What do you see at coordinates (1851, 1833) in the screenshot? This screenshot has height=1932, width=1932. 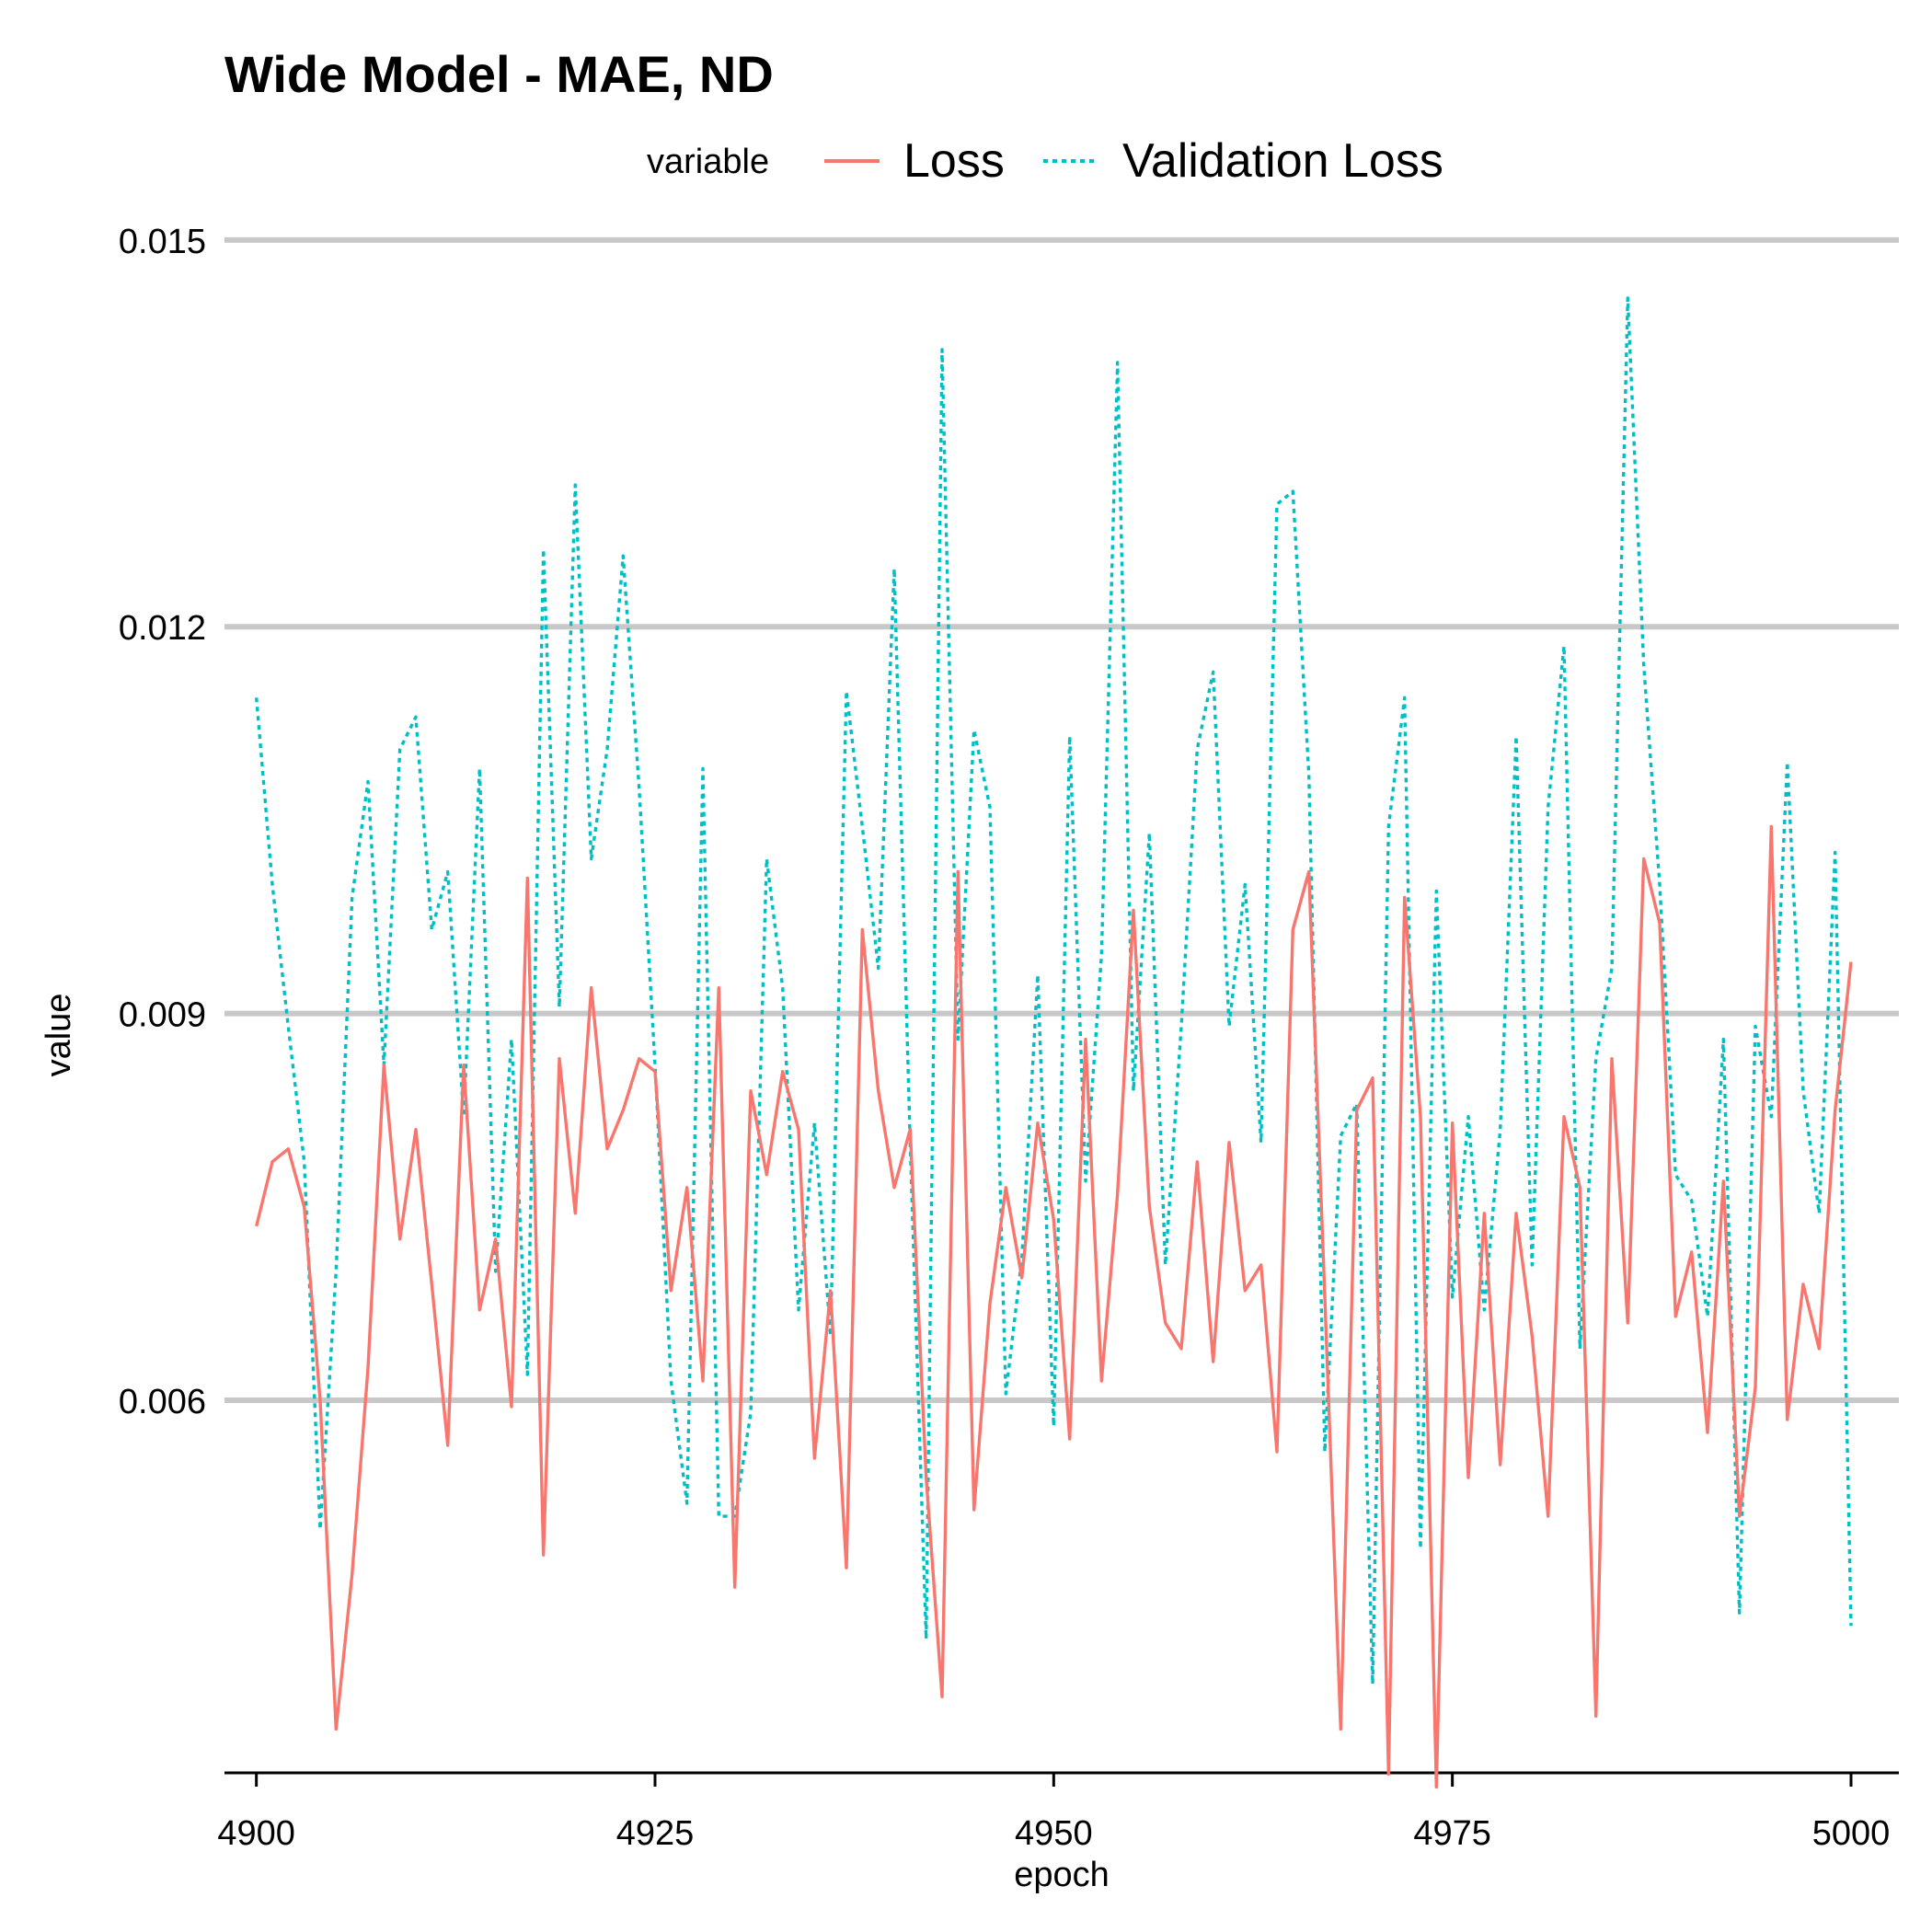 I see `x-tick-label: 5000` at bounding box center [1851, 1833].